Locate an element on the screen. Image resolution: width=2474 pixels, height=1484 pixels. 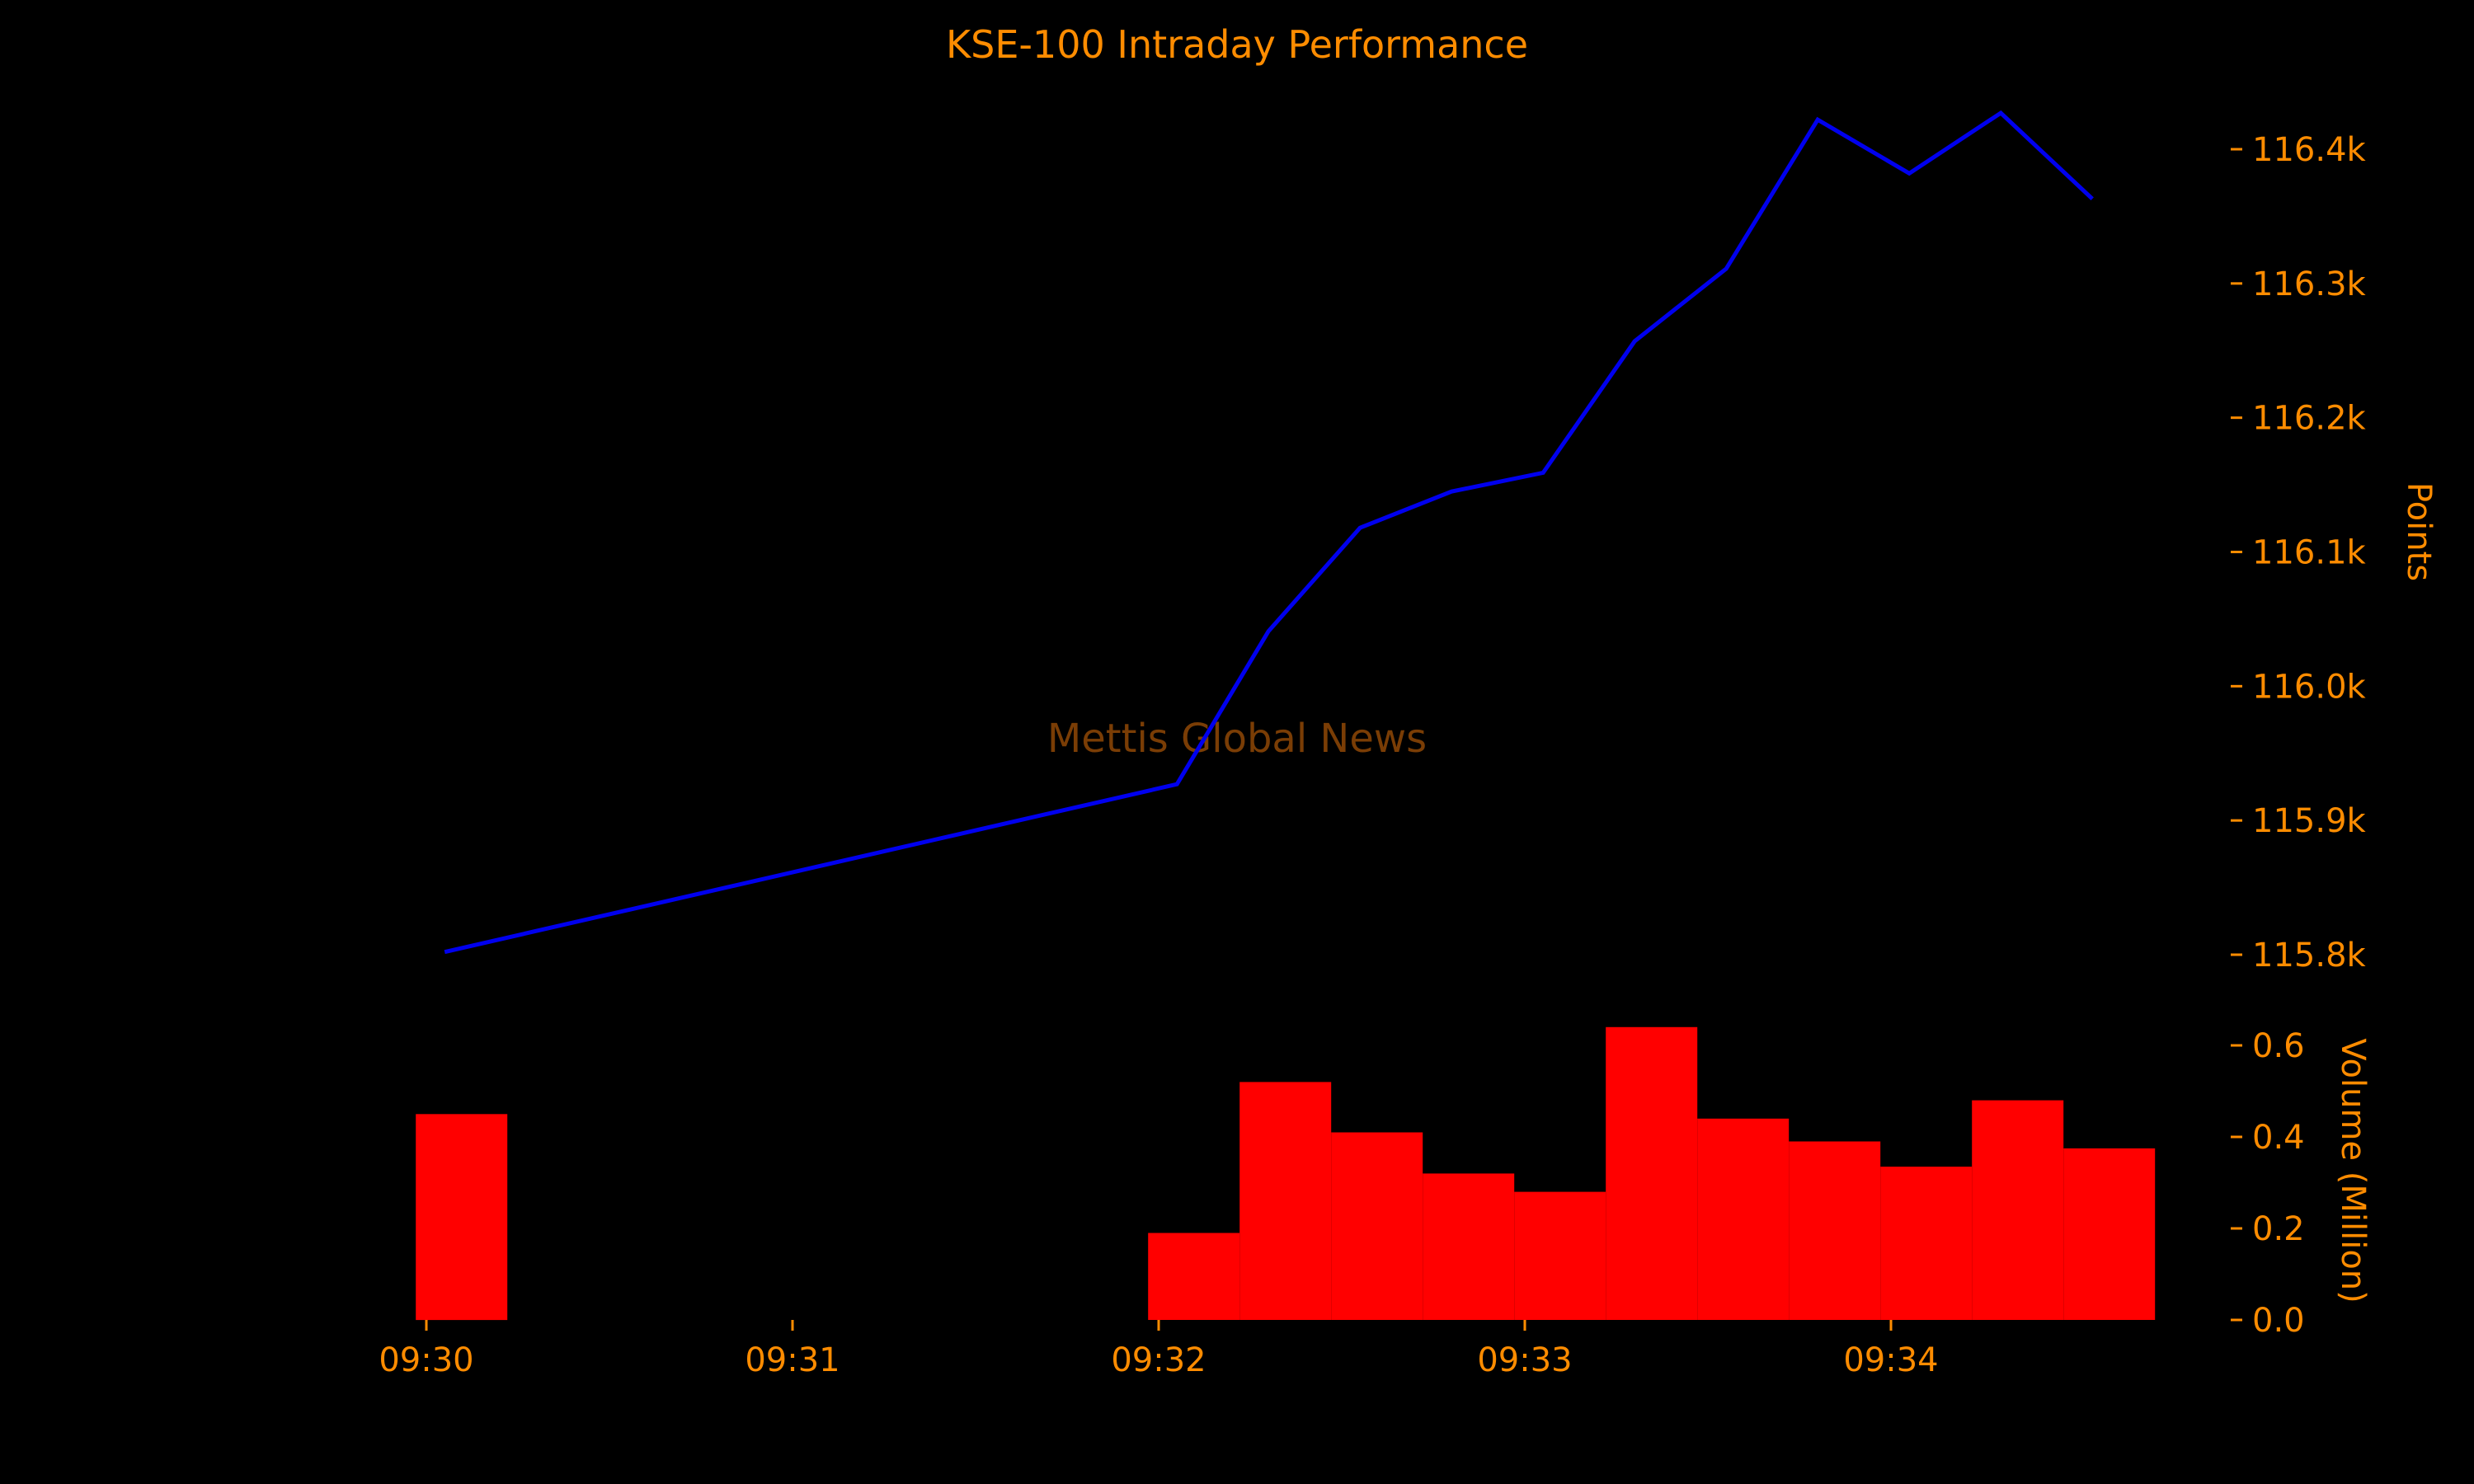
price-tick-label: 116.4k is located at coordinates (2309, 150).